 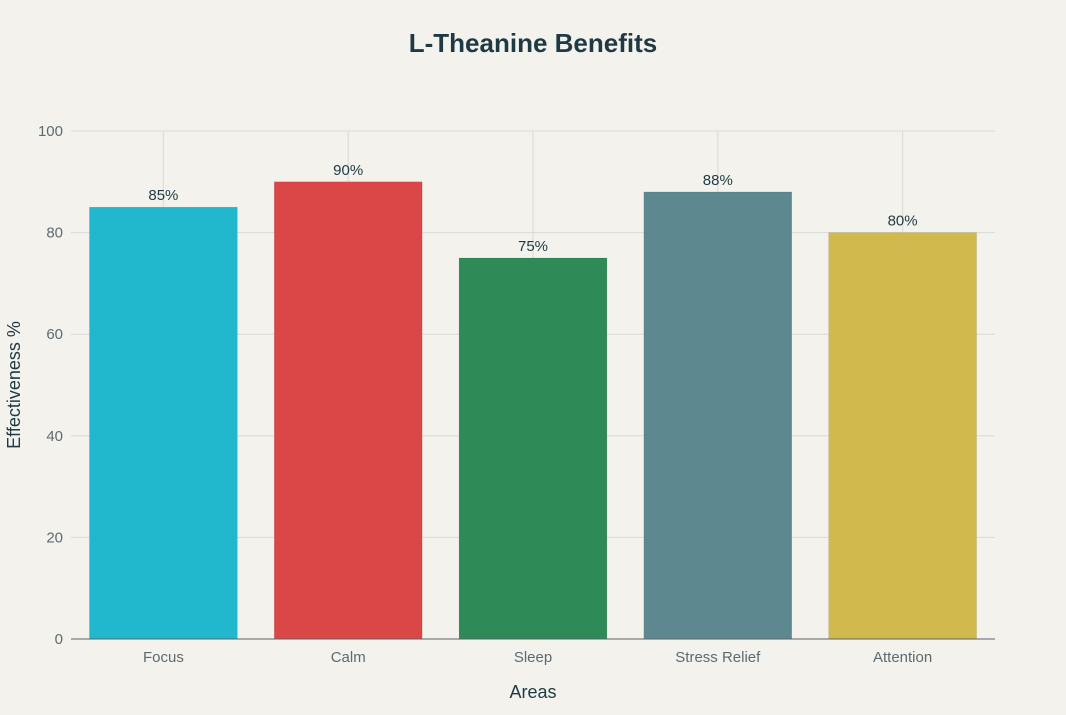 What do you see at coordinates (902, 657) in the screenshot?
I see `x-tick-label: Attention` at bounding box center [902, 657].